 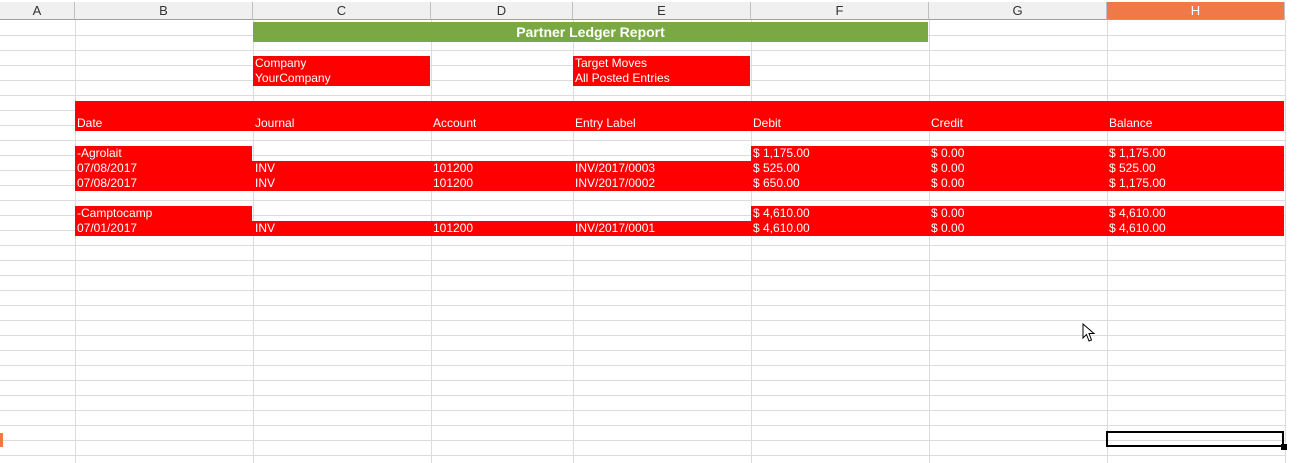 I want to click on mouse-pointer-icon, so click(x=1089, y=332).